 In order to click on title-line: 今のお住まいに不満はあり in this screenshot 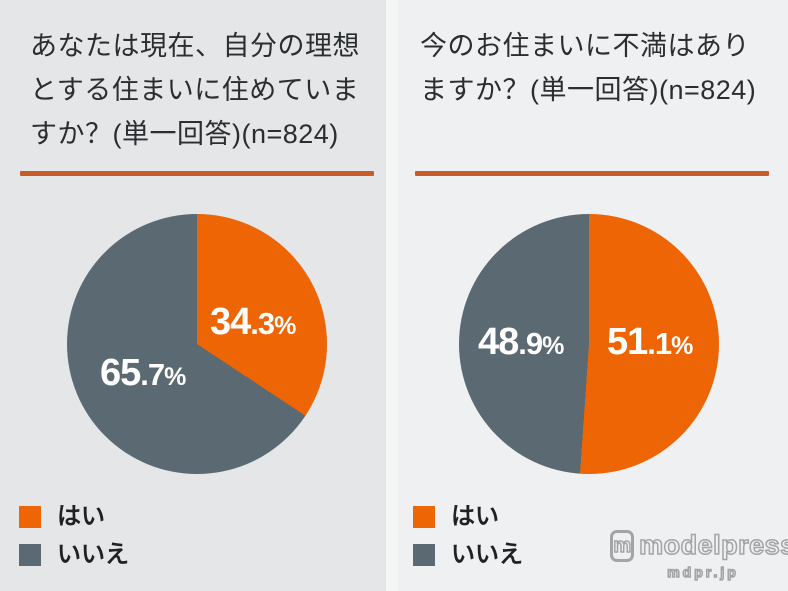, I will do `click(585, 46)`.